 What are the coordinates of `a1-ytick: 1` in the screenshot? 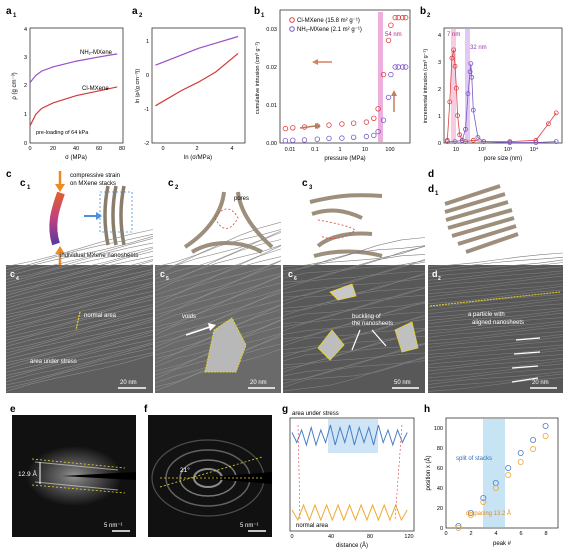 It's located at (25, 115).